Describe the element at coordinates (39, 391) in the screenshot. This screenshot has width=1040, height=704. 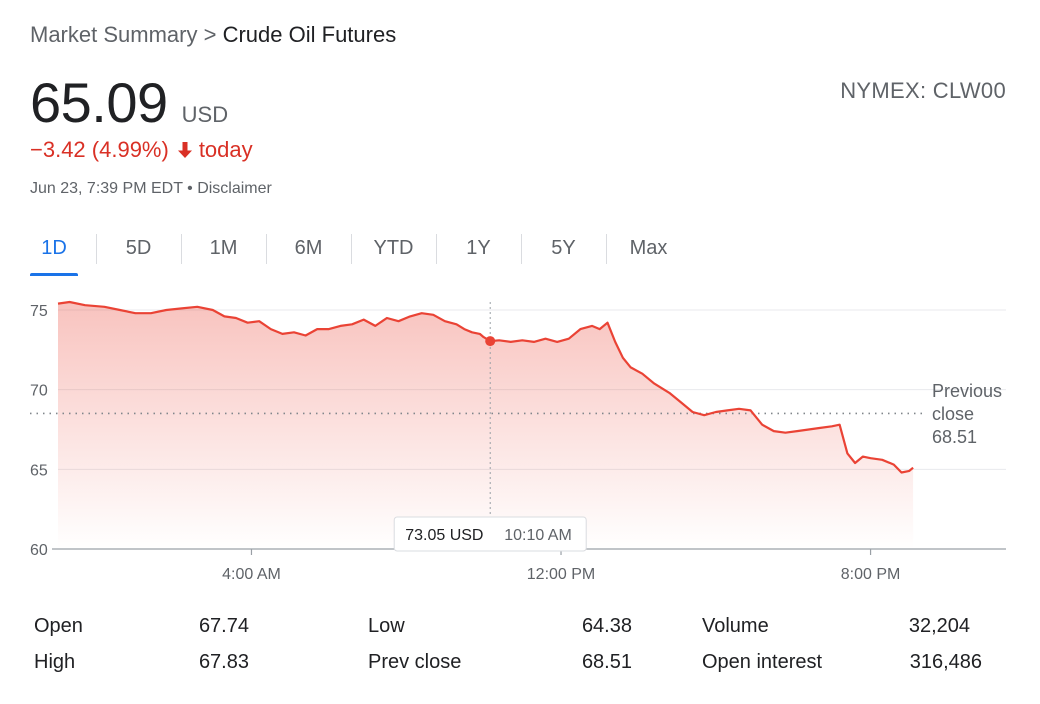
I see `y-tick-label: 70` at that location.